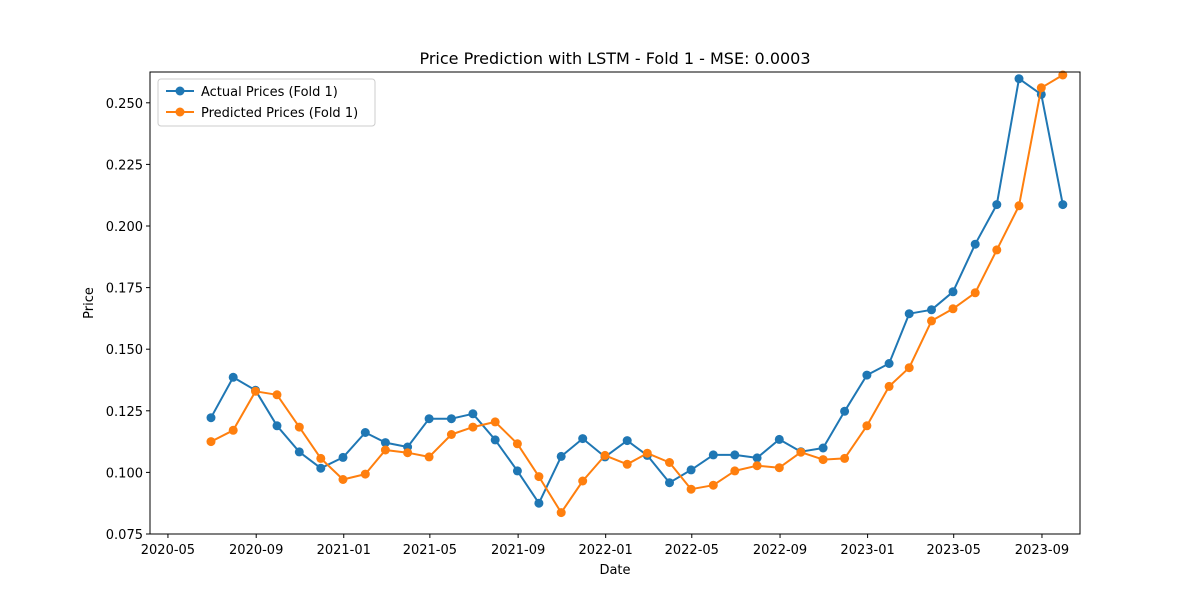 This screenshot has height=600, width=1200. I want to click on x-tick-label: 2023-05, so click(954, 550).